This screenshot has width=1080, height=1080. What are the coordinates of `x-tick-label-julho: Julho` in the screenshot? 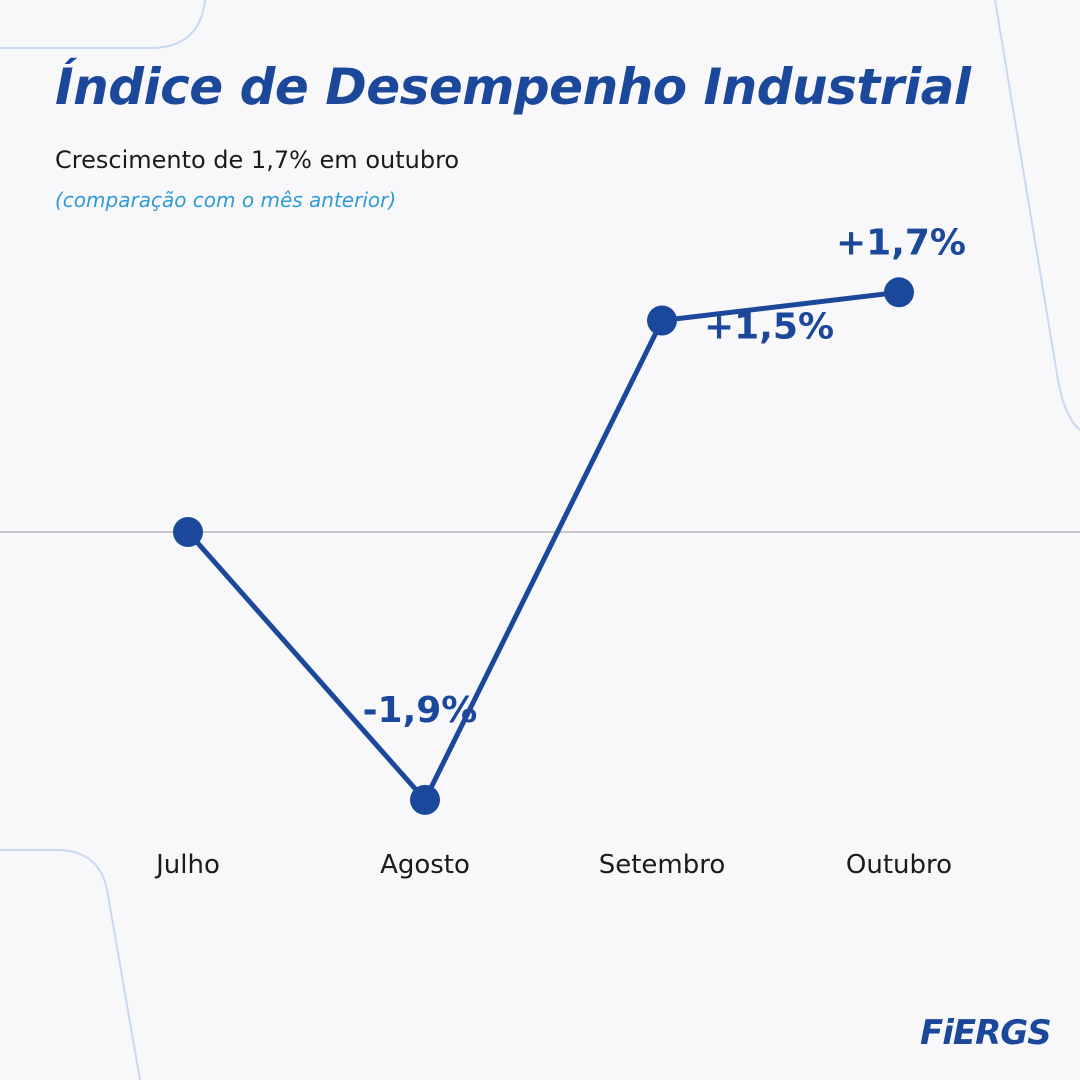 It's located at (187, 865).